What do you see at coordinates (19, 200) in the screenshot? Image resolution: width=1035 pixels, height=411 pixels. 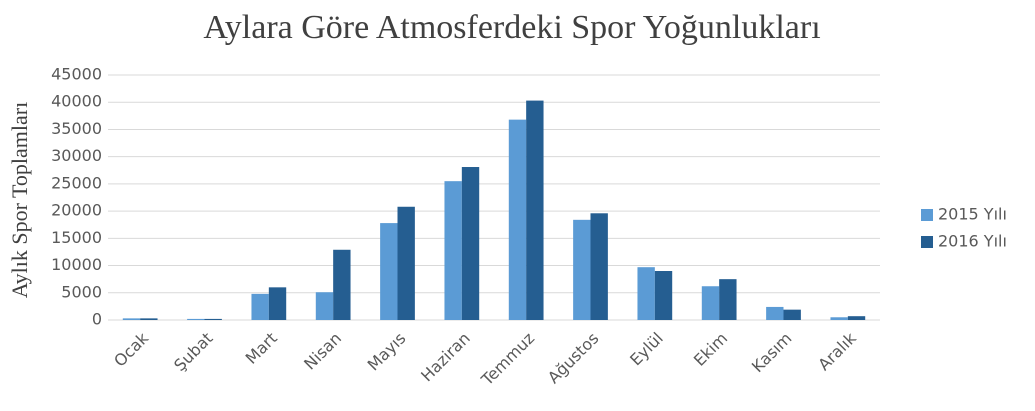 I see `y-axis-label: Aylık Spor Toplamları` at bounding box center [19, 200].